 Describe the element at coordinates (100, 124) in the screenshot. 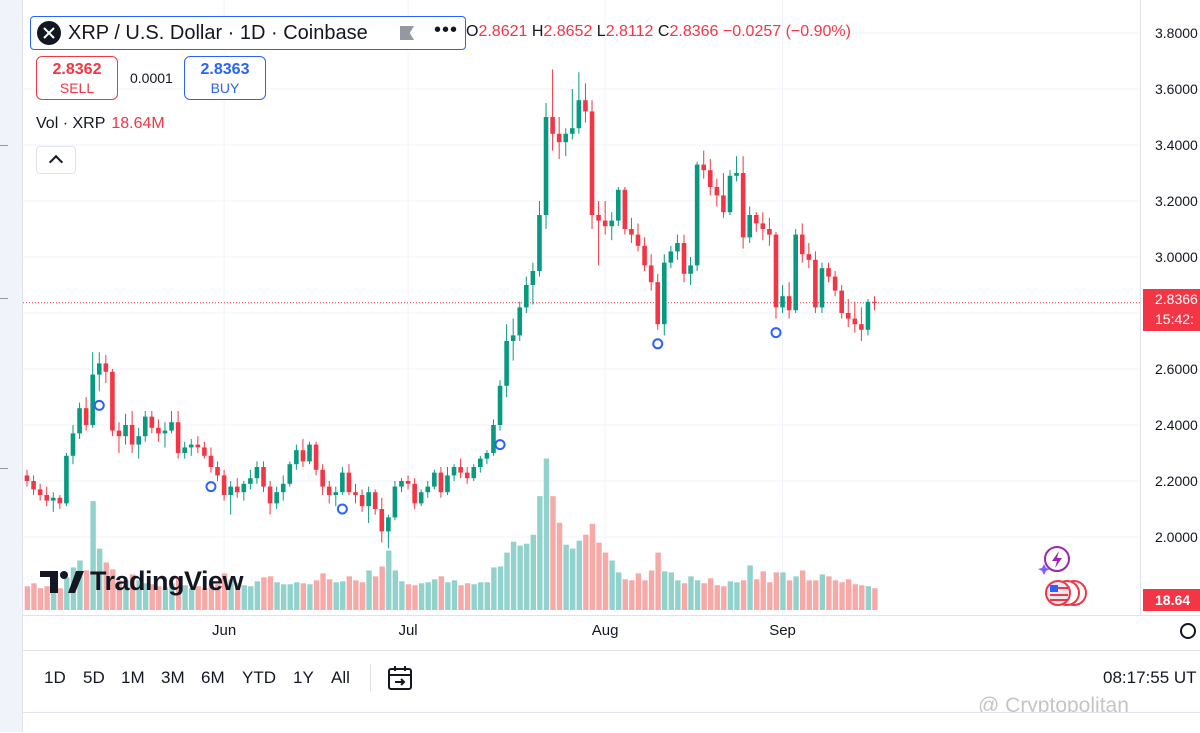

I see `volume-legend: Vol · XRP 18.64M` at that location.